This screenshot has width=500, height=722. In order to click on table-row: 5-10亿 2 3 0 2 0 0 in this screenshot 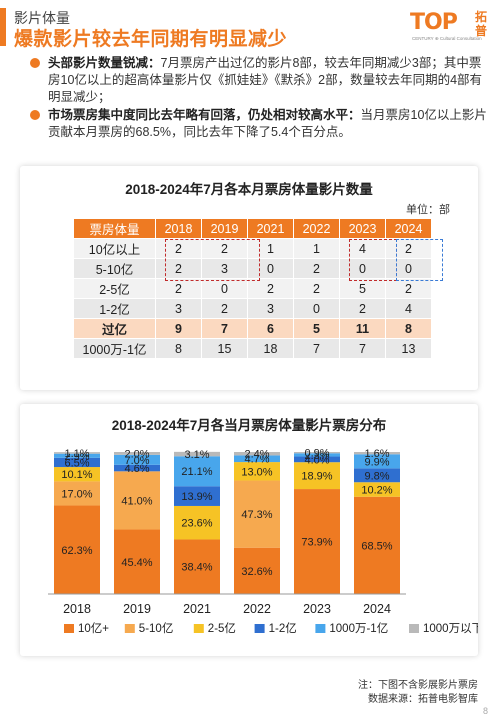, I will do `click(252, 268)`.